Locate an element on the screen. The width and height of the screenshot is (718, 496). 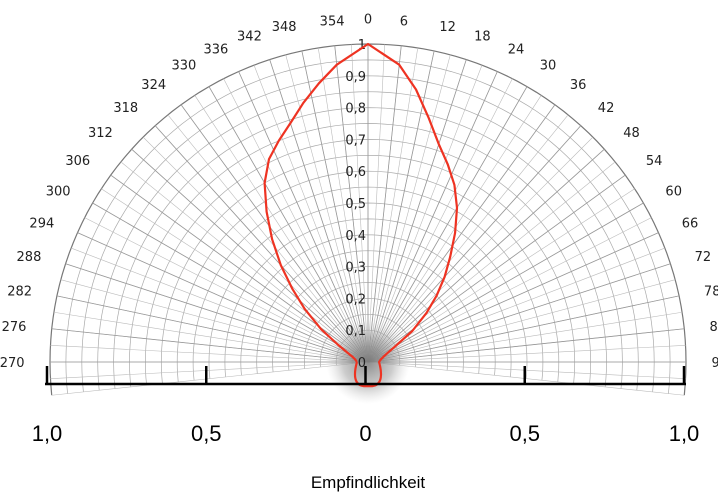
radial-tick-label: 0,4 is located at coordinates (355, 236).